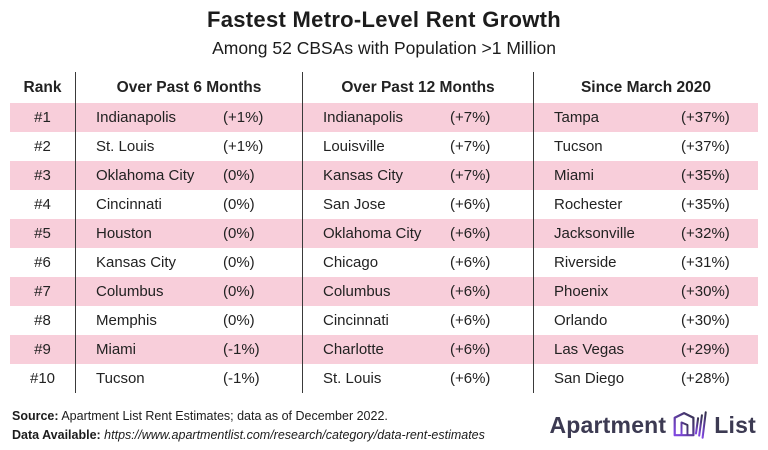 This screenshot has width=768, height=450. I want to click on data-available-label: Data Available:, so click(56, 435).